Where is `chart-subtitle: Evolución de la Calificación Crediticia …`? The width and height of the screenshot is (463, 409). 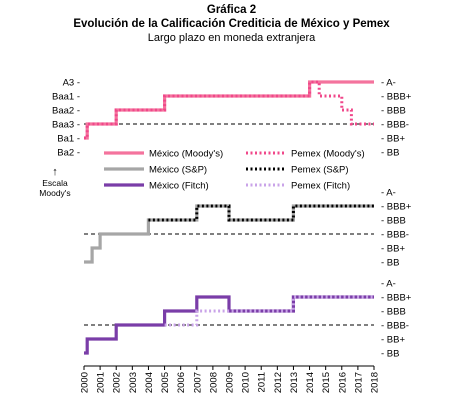 chart-subtitle: Evolución de la Calificación Crediticia … is located at coordinates (231, 24).